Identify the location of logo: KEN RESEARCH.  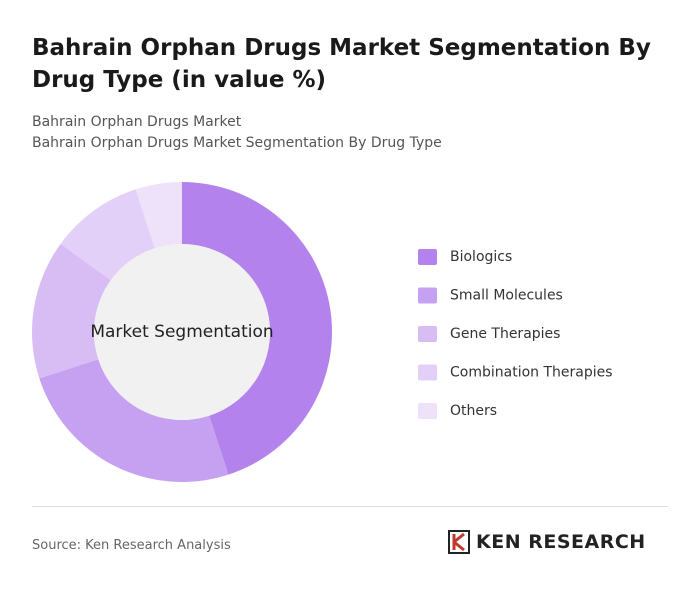
(547, 542).